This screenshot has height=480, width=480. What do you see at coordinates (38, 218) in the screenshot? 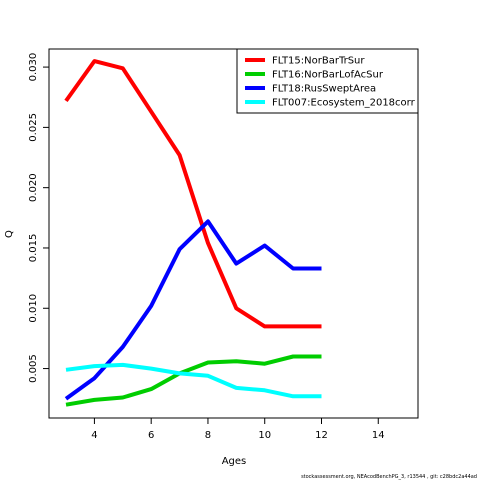
I see `y-axis: 0.005 0.010 0.015 0.020 0.025 0.030` at bounding box center [38, 218].